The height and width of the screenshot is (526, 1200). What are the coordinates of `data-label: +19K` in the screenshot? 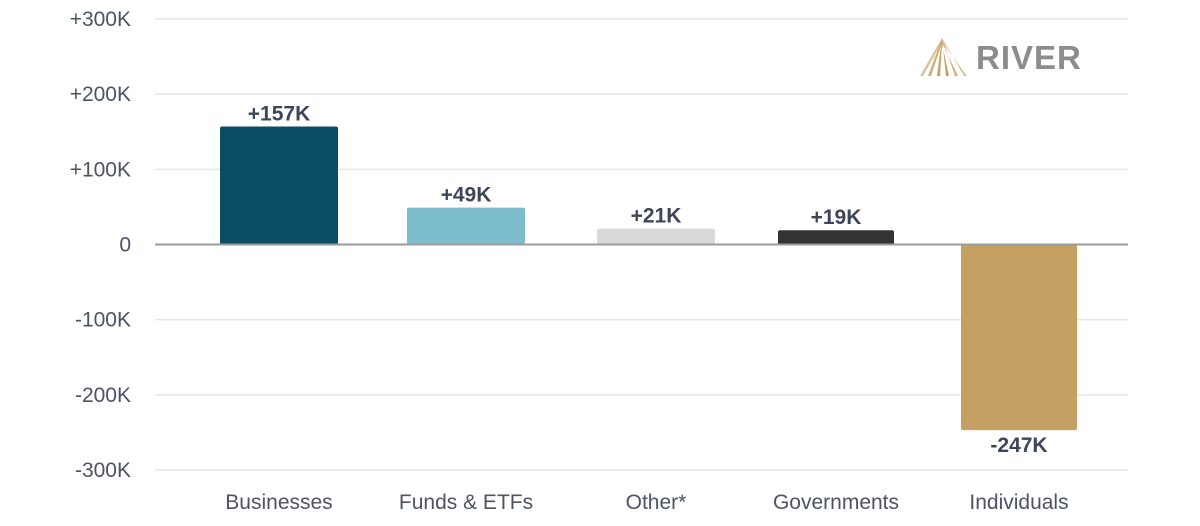 It's located at (836, 217).